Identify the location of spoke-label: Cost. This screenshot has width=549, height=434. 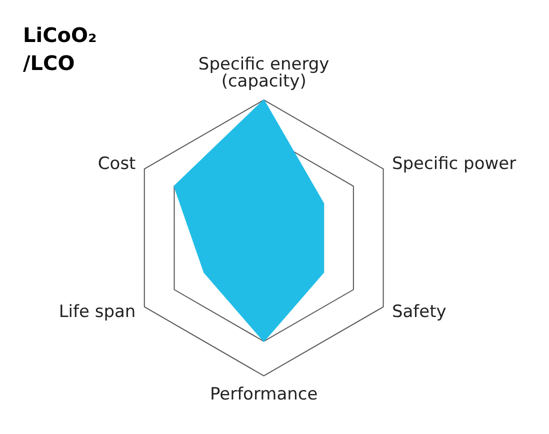
(117, 164).